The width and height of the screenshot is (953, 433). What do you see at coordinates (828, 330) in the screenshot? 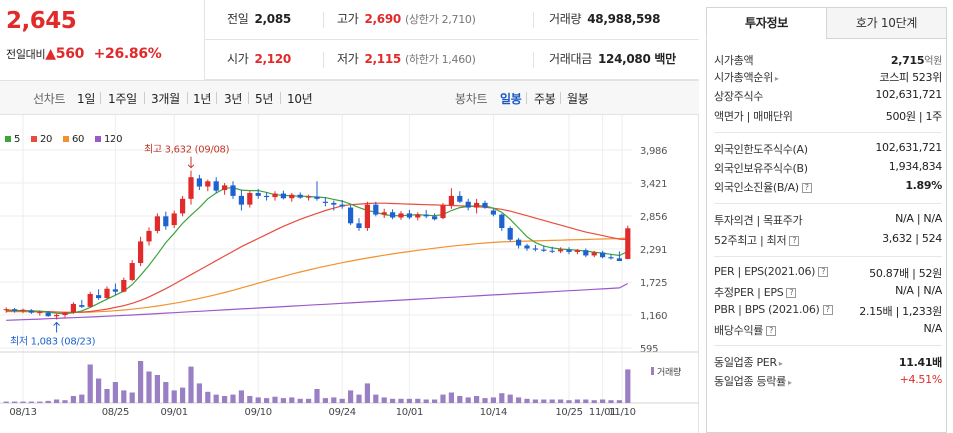
I see `row-dividend: 배당수익률? N/A` at bounding box center [828, 330].